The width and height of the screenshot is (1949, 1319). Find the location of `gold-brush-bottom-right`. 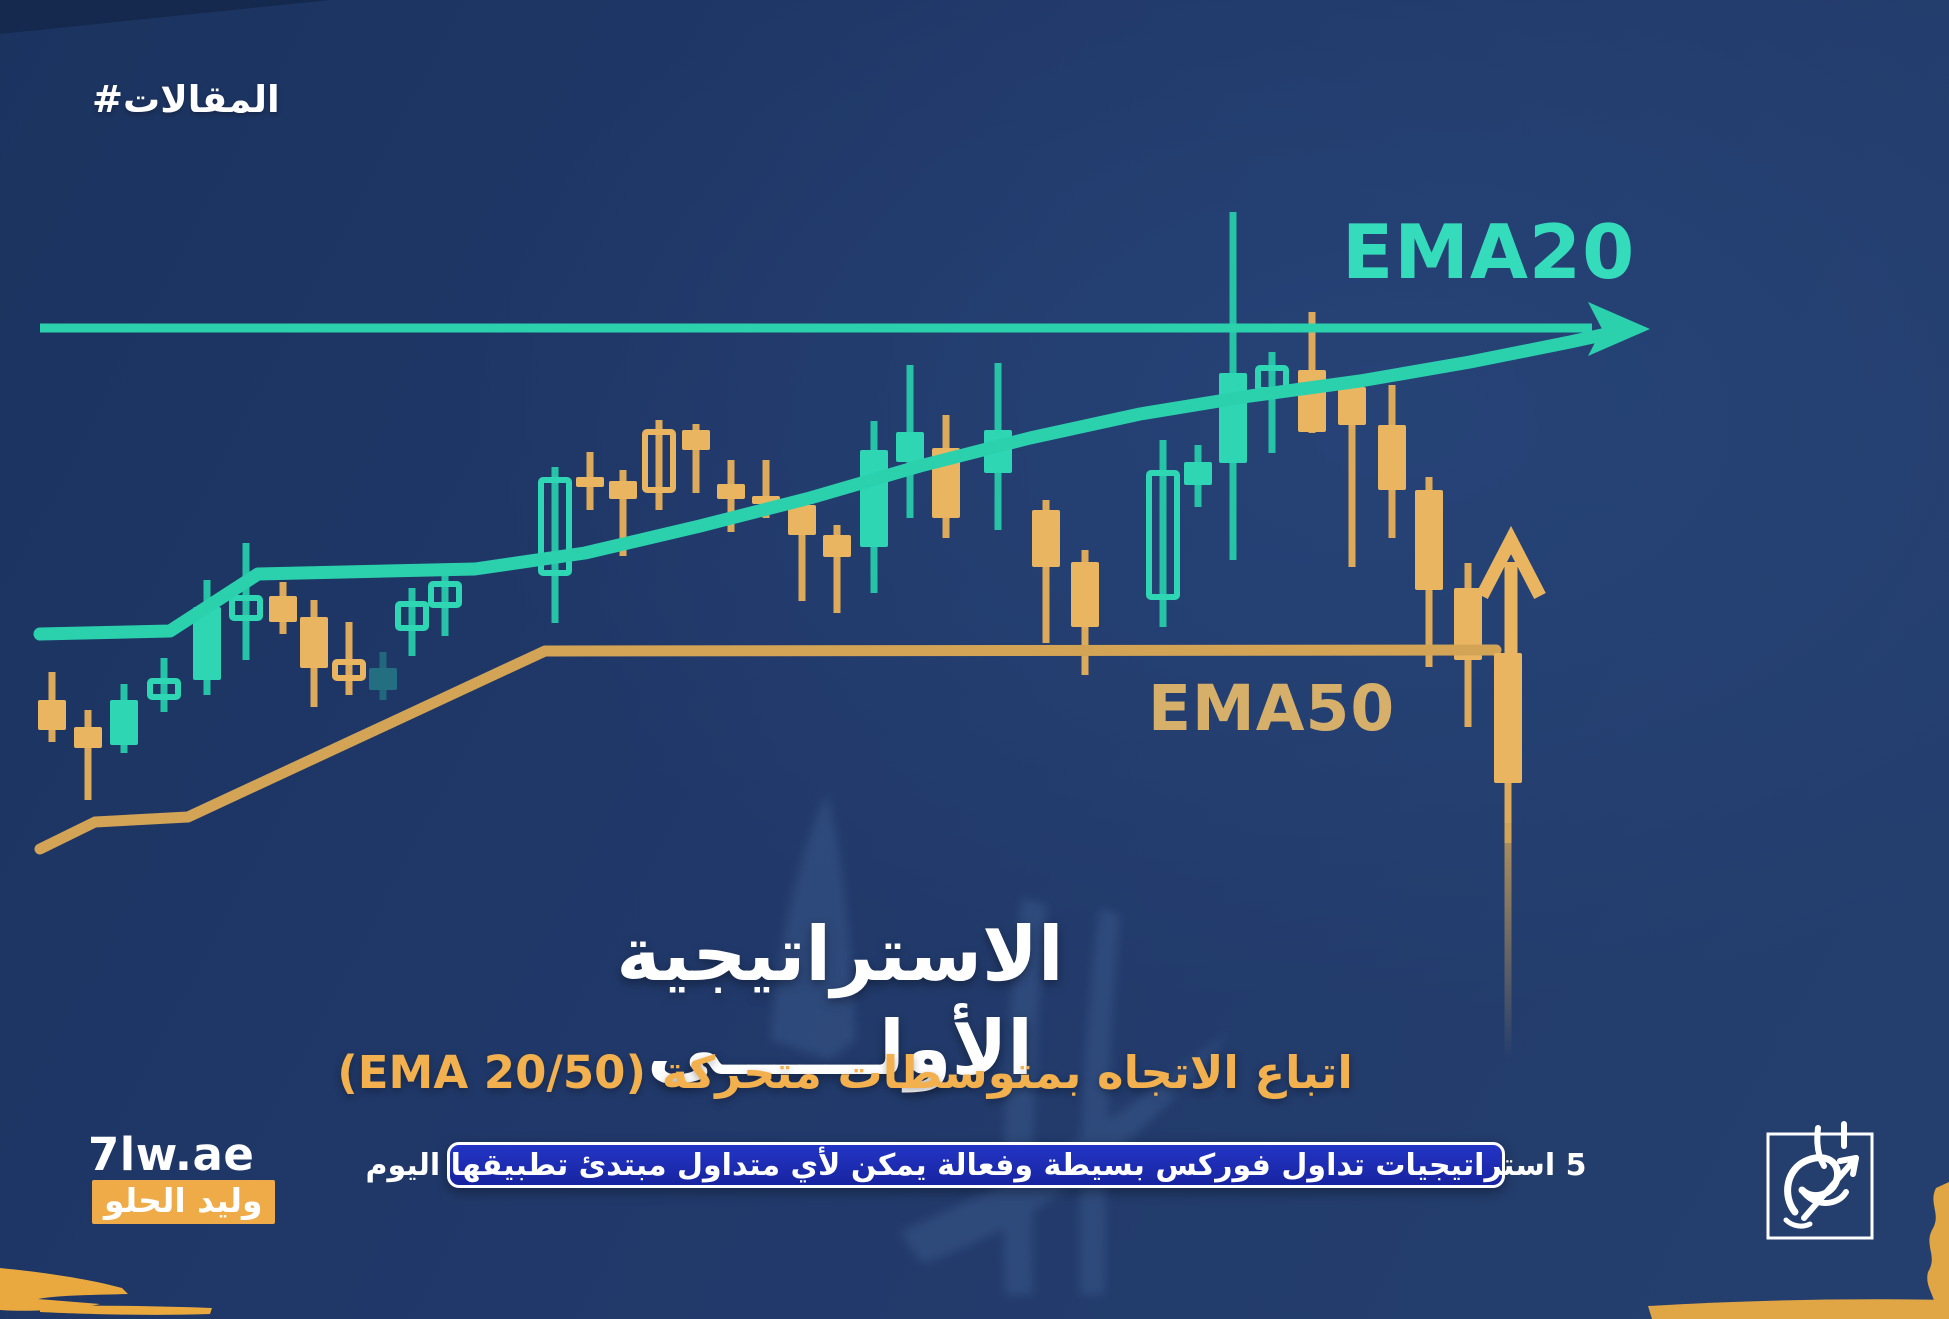

gold-brush-bottom-right is located at coordinates (1798, 1250).